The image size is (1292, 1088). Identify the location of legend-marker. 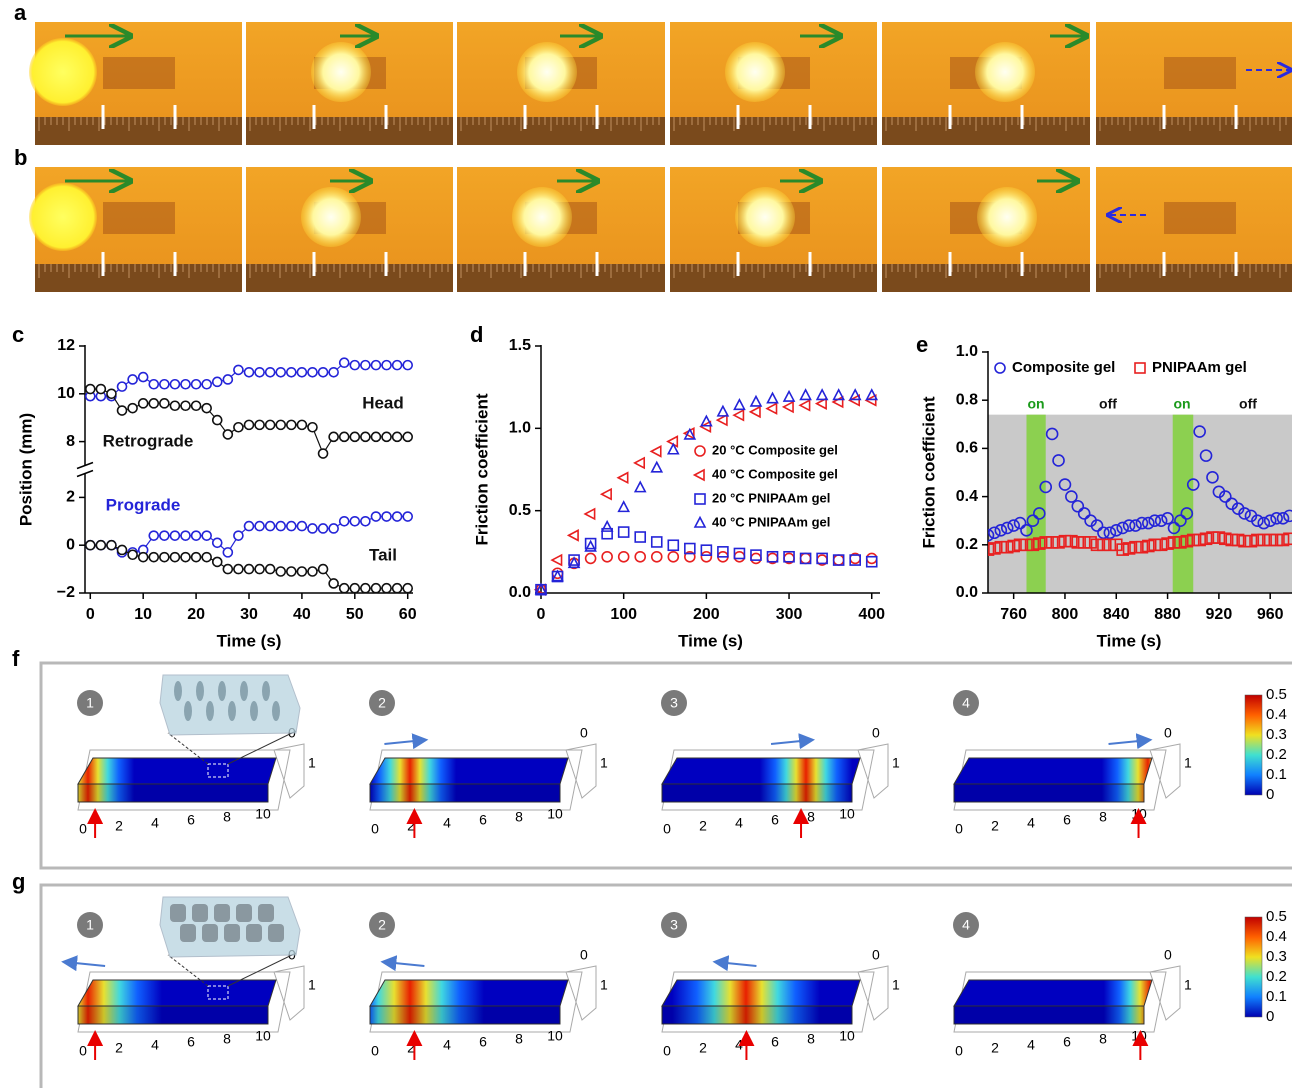
(1140, 368).